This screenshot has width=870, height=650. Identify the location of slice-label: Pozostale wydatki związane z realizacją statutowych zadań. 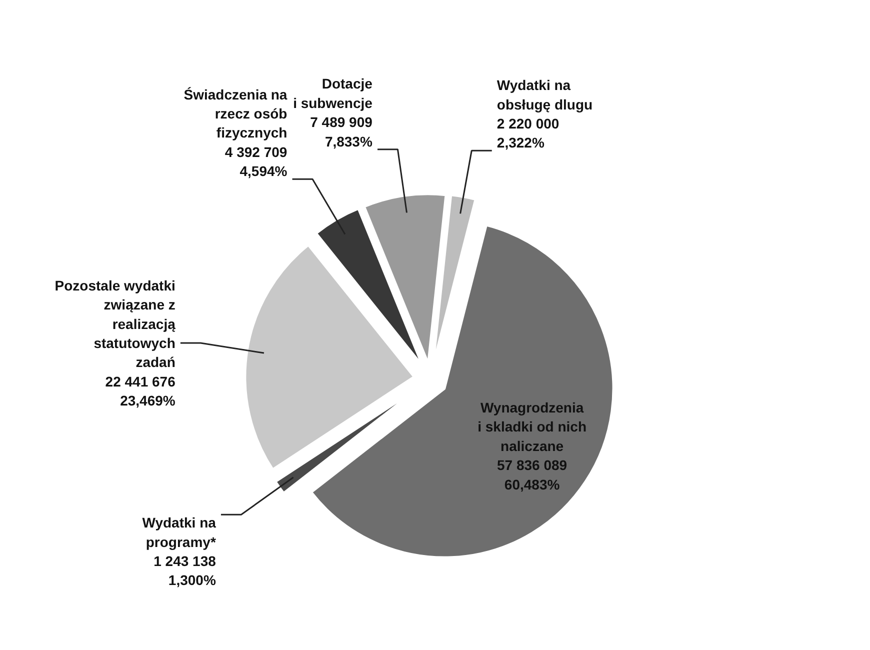
(115, 323).